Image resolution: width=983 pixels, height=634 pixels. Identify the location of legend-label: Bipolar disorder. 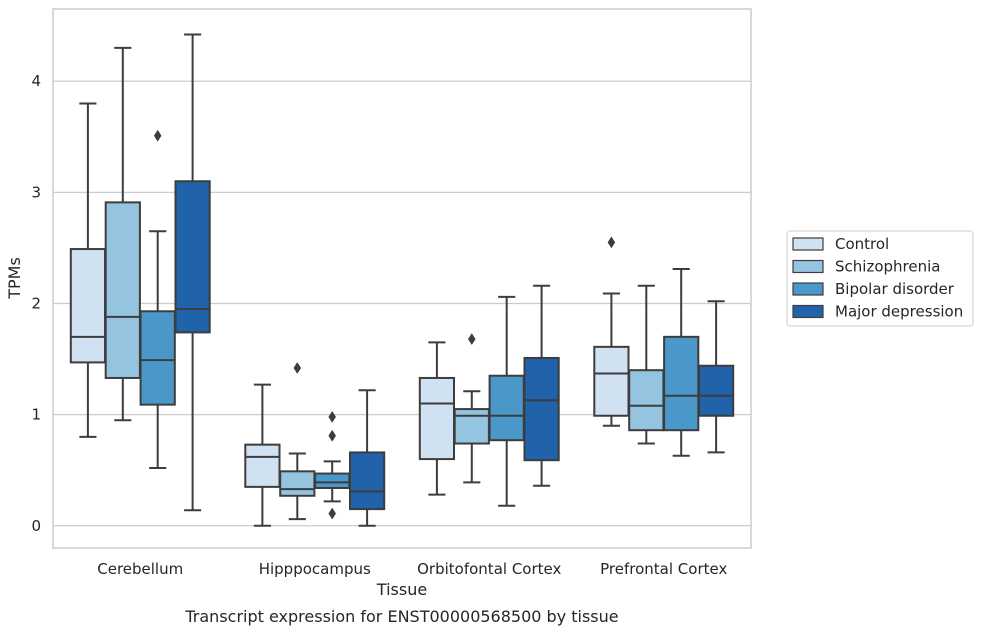
(895, 289).